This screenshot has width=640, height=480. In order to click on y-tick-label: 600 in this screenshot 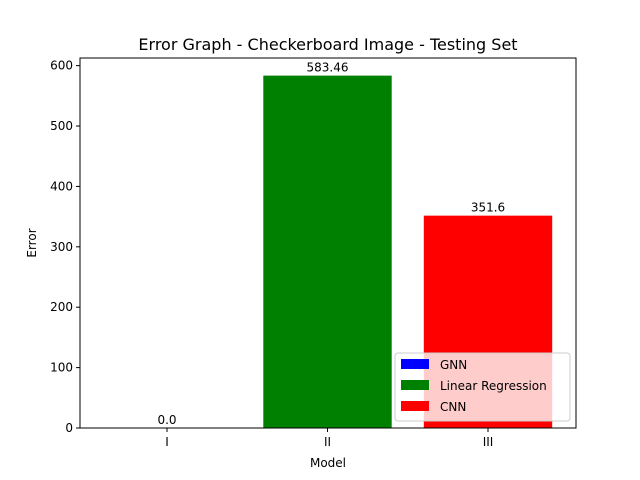, I will do `click(61, 66)`.